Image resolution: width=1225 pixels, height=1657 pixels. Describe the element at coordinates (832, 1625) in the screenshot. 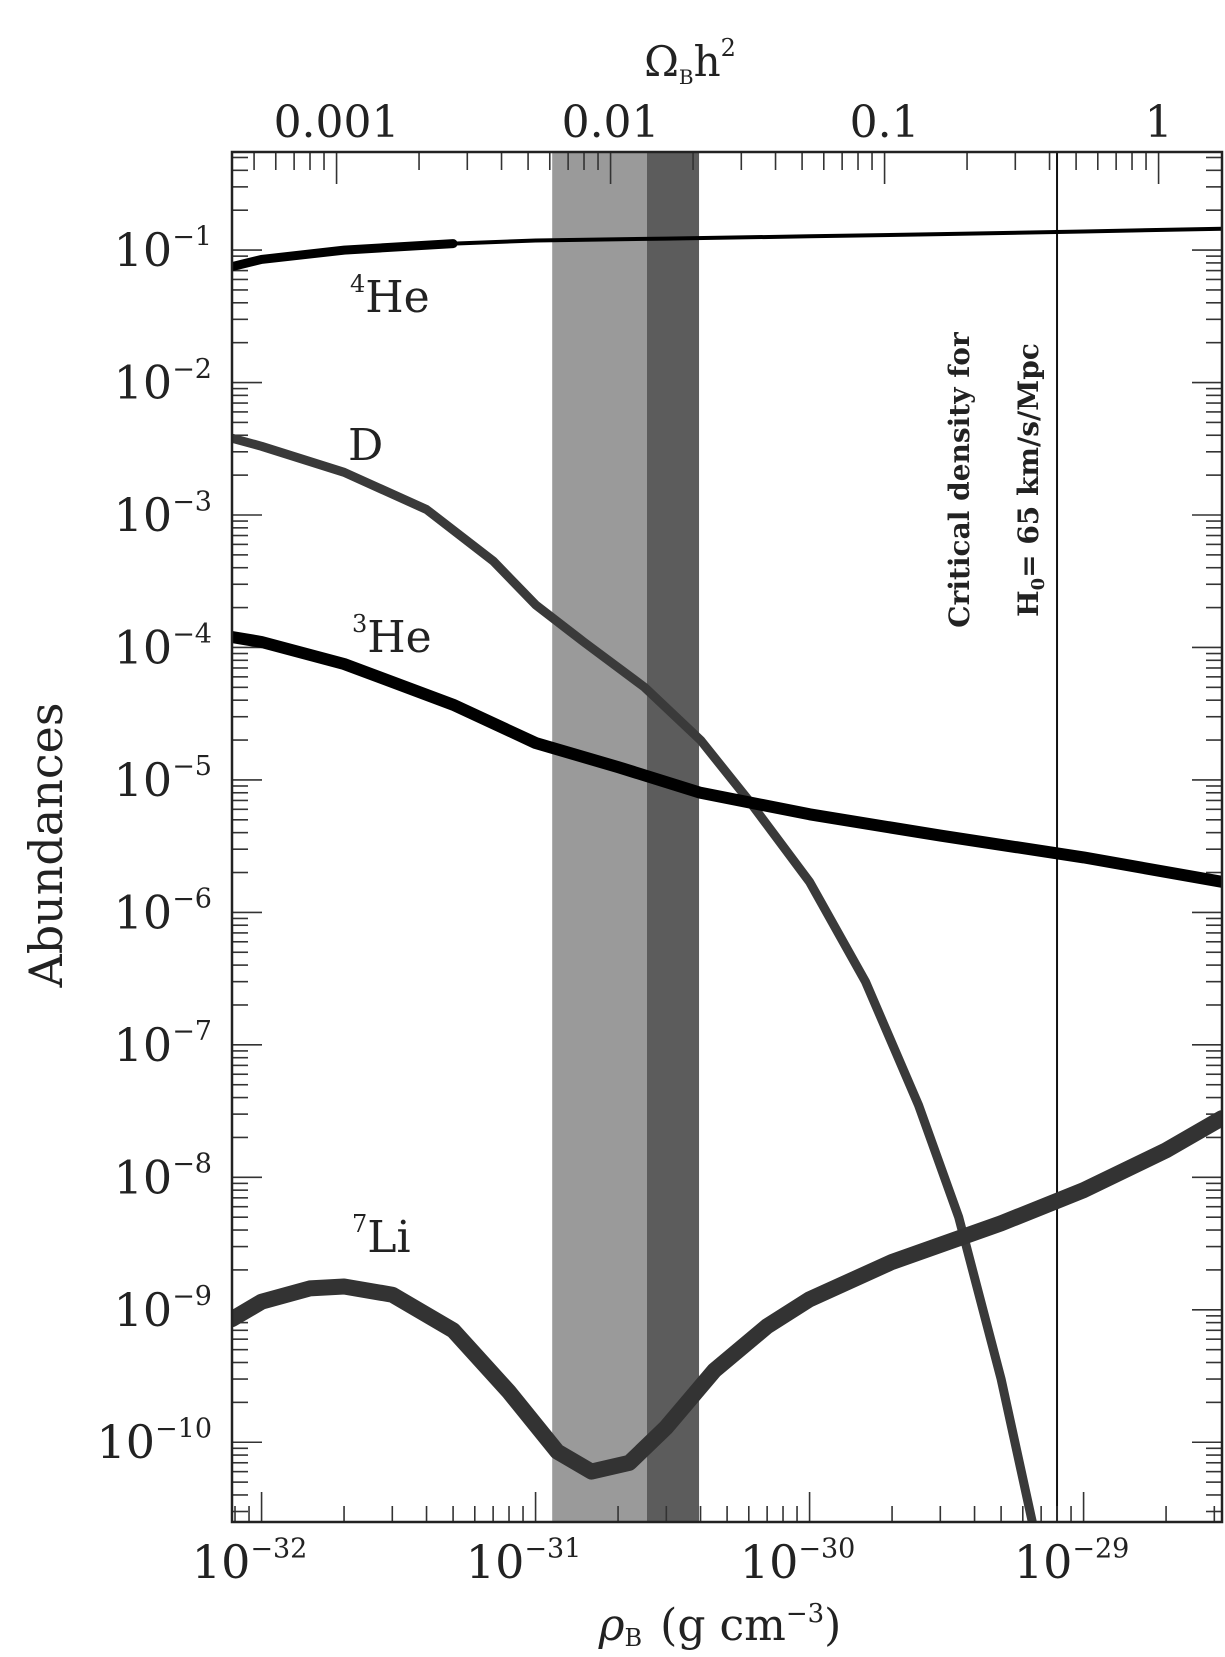

I see `x-axis-units-close: )` at that location.